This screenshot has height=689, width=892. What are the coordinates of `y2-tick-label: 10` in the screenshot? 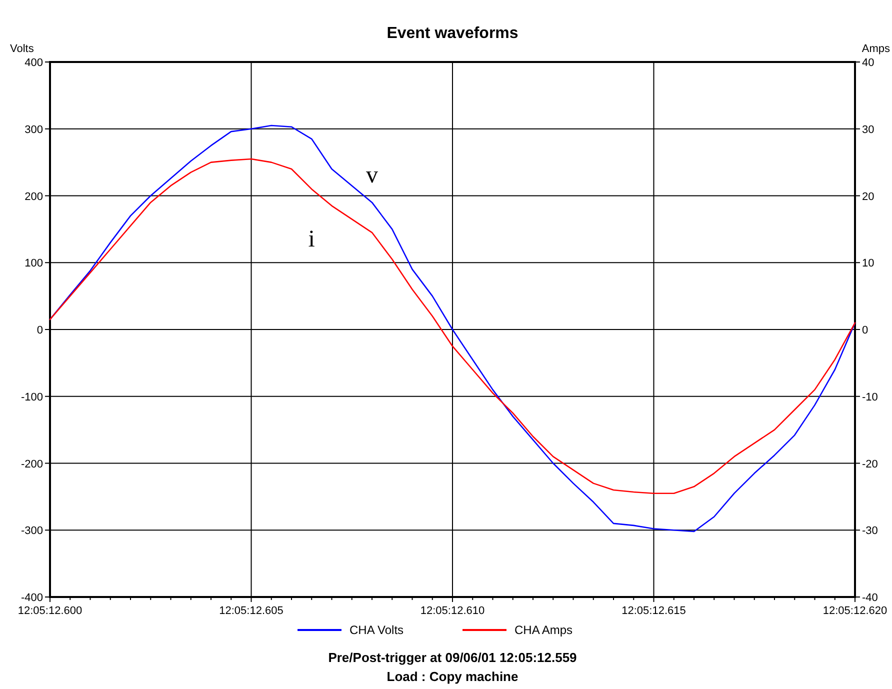 It's located at (868, 264).